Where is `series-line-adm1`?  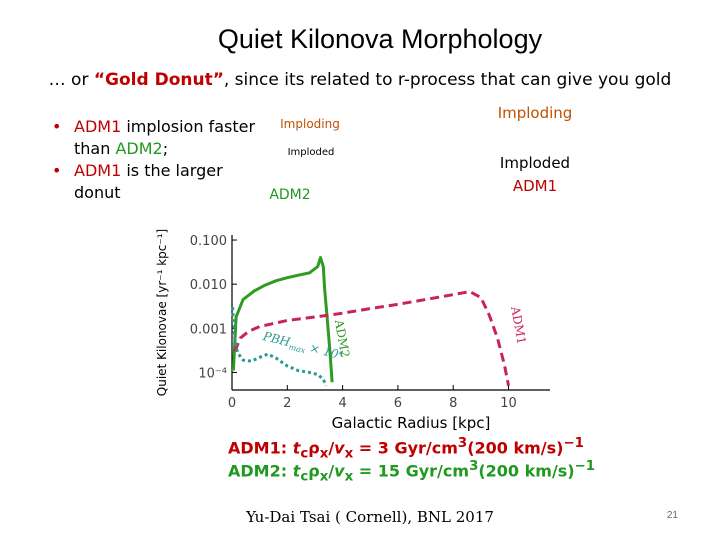 series-line-adm1 is located at coordinates (371, 338).